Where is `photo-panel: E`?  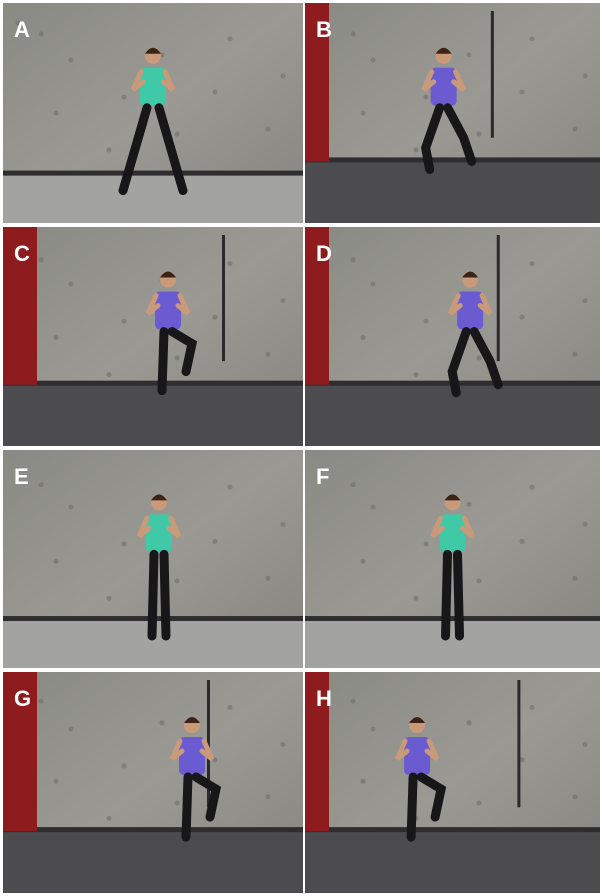
photo-panel: E is located at coordinates (153, 559).